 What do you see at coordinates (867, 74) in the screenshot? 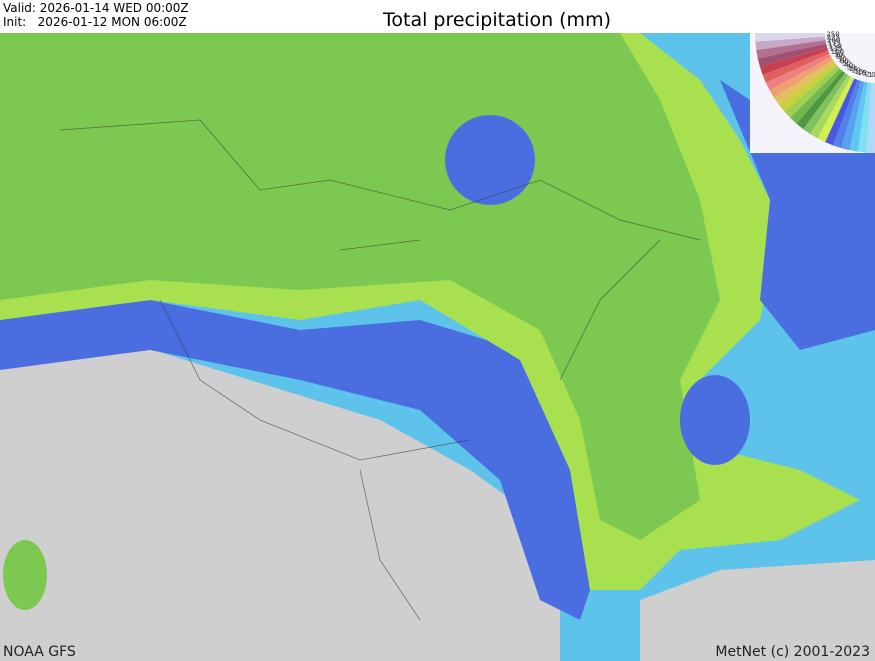
I see `legend-label: 2` at bounding box center [867, 74].